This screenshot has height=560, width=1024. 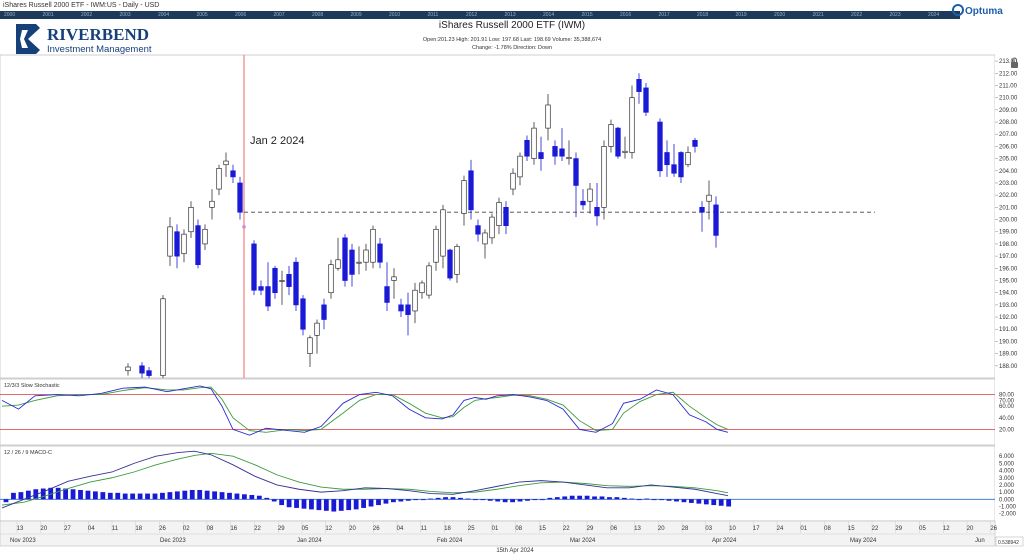 What do you see at coordinates (1008, 62) in the screenshot?
I see `price-axis-label: 213.00` at bounding box center [1008, 62].